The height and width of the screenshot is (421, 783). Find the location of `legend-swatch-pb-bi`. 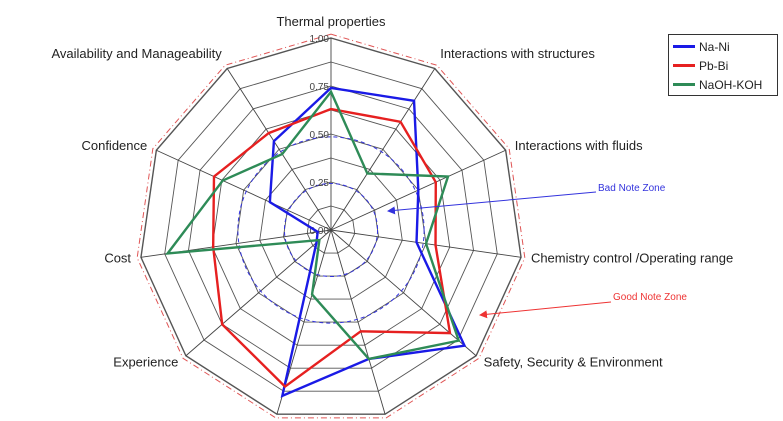

legend-swatch-pb-bi is located at coordinates (684, 65).